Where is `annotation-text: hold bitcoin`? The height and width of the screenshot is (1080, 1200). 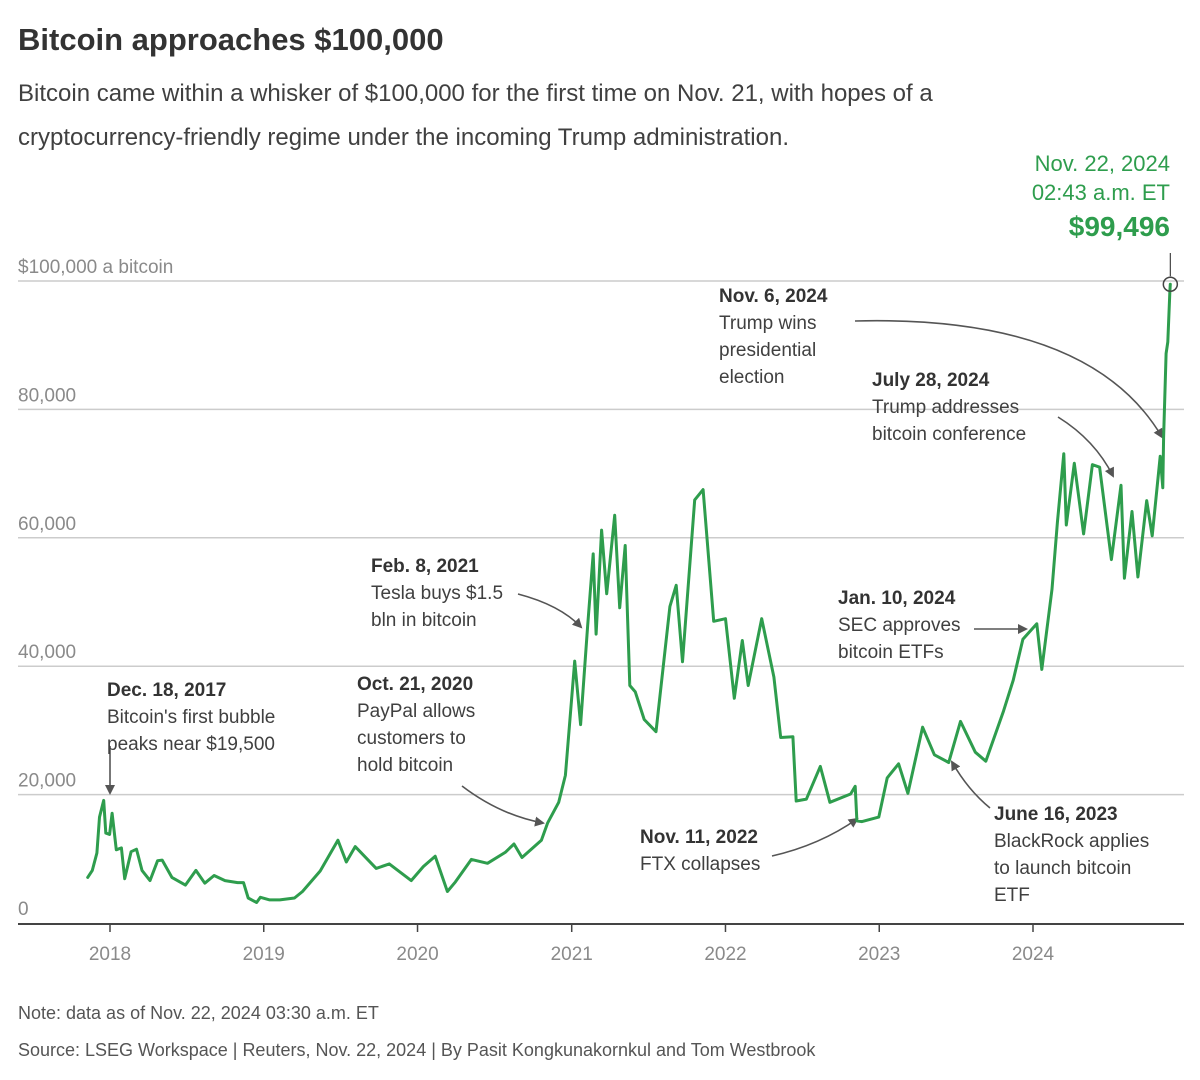 annotation-text: hold bitcoin is located at coordinates (405, 765).